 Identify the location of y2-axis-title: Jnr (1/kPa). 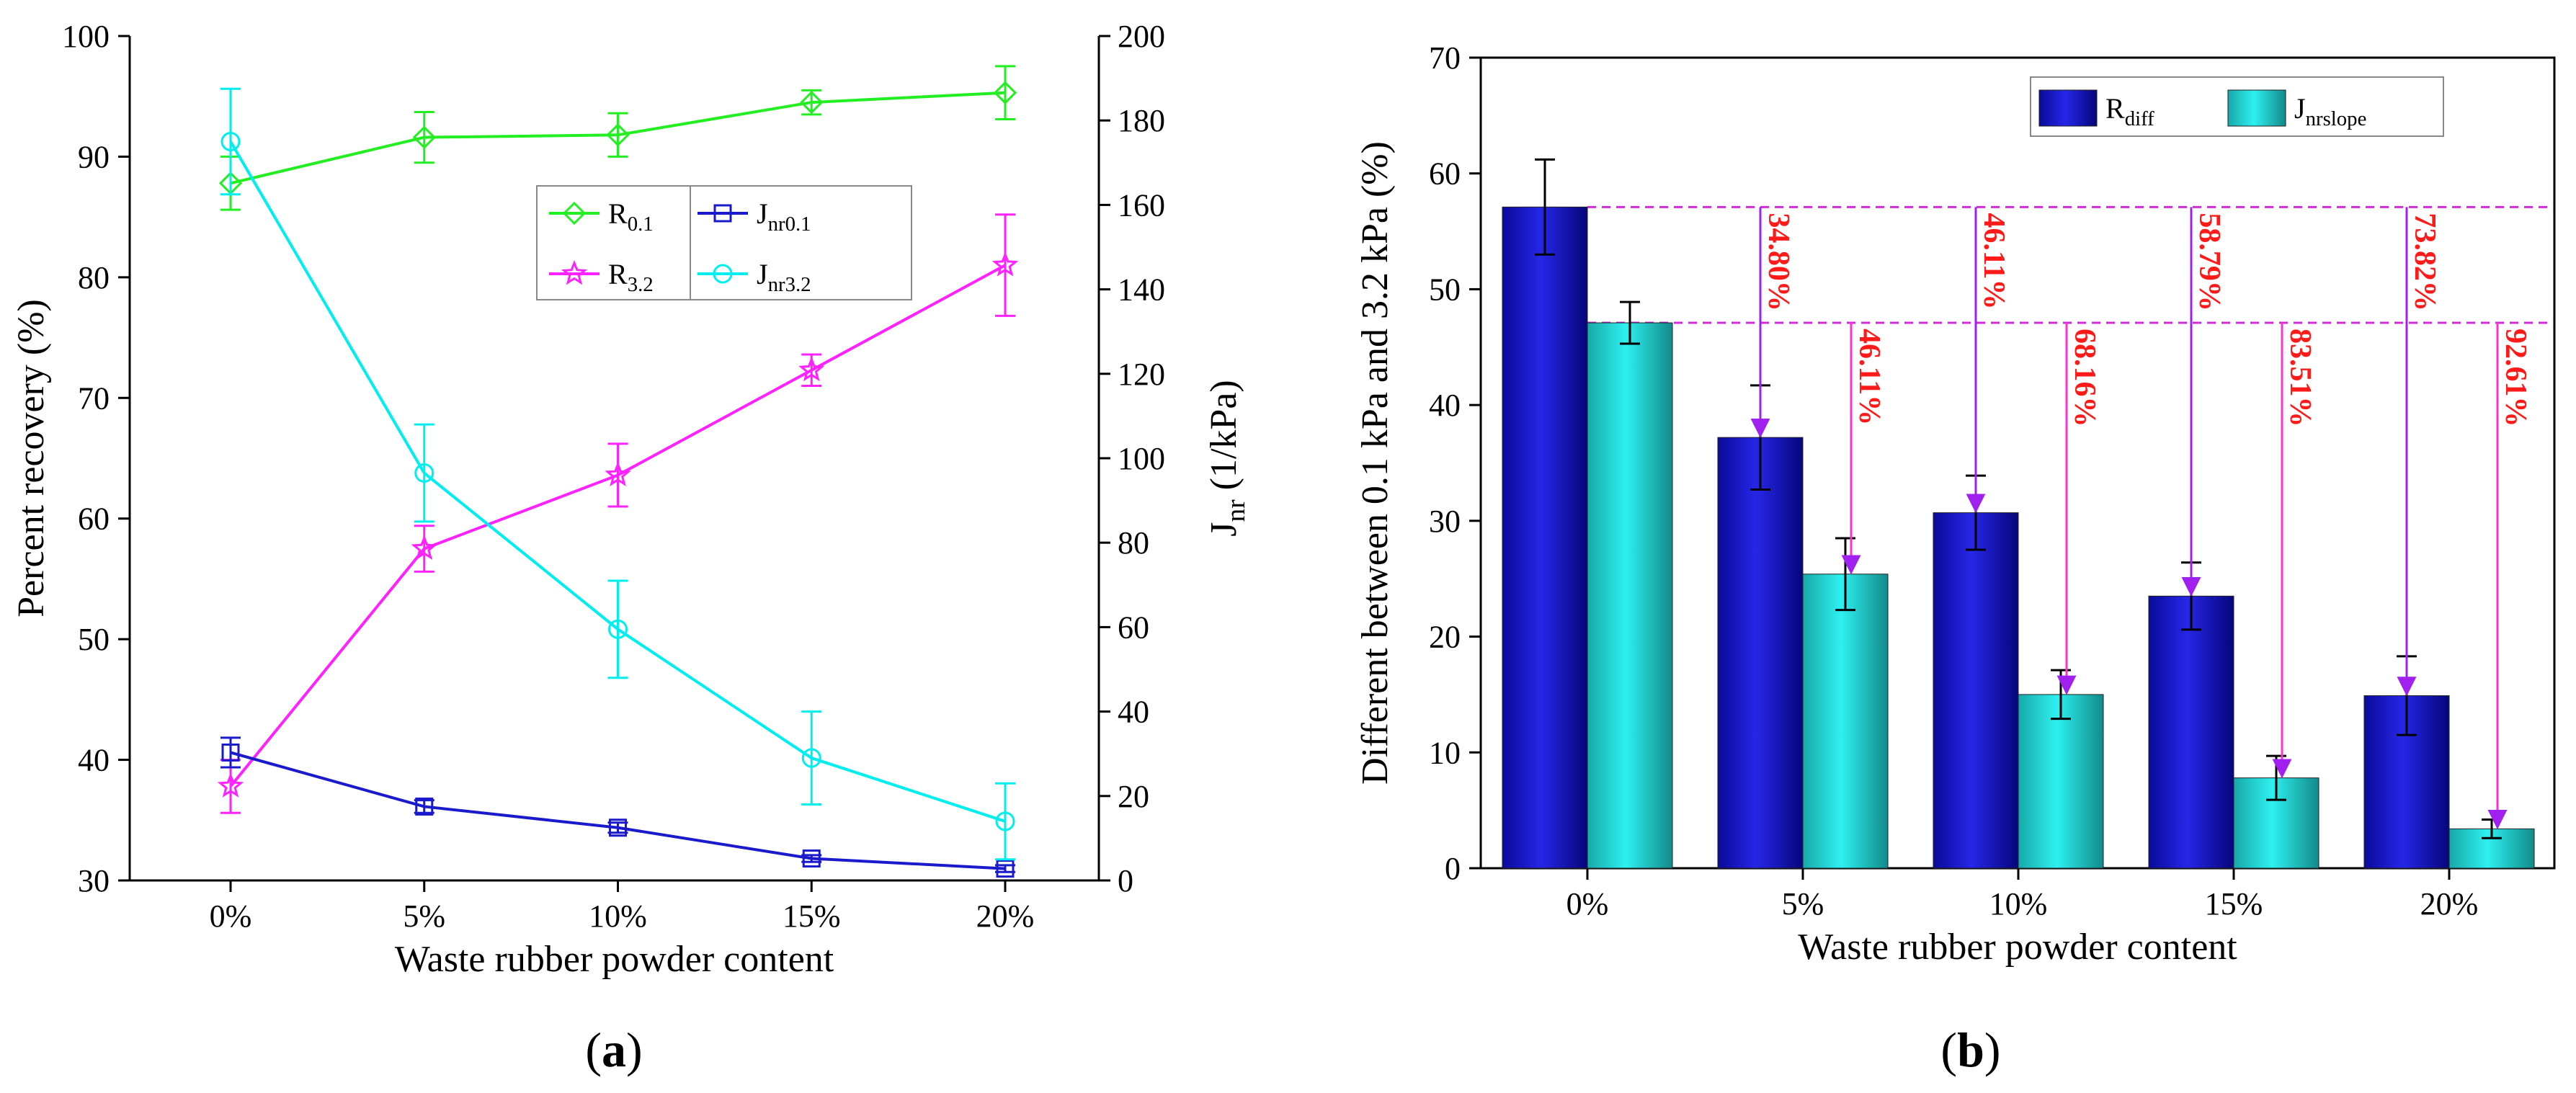
(1227, 458).